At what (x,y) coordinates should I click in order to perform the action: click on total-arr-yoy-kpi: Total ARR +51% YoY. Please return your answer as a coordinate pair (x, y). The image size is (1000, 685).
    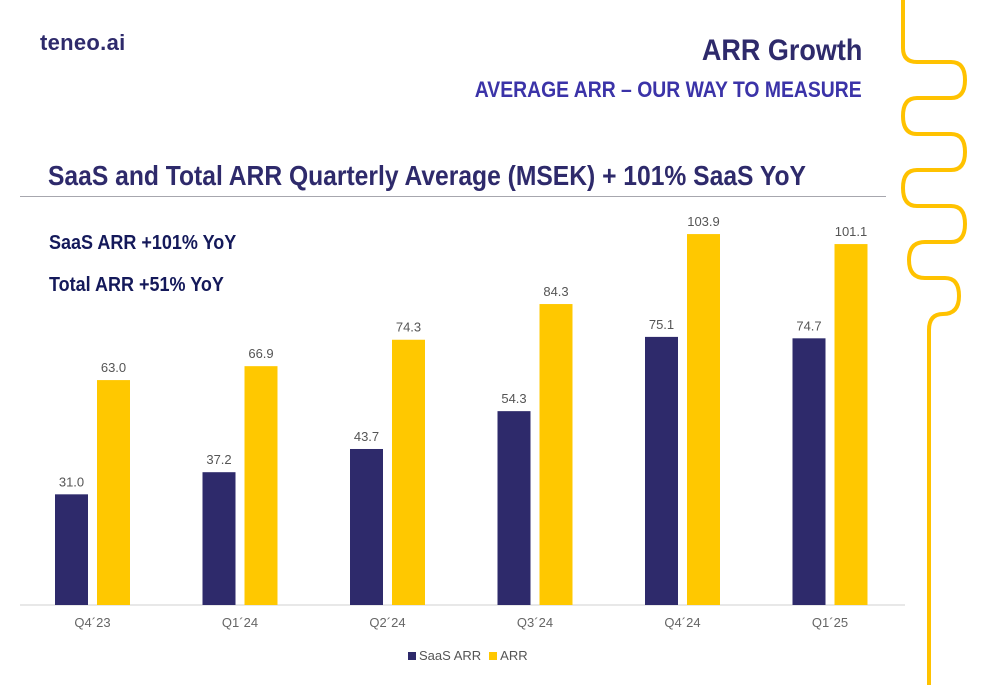
    Looking at the image, I should click on (136, 285).